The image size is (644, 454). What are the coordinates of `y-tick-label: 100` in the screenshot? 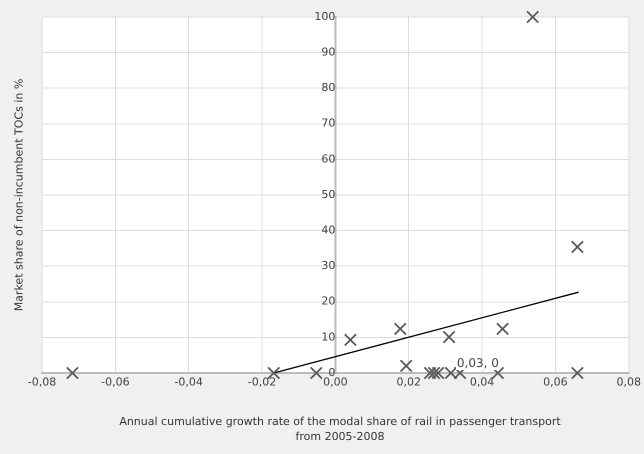 It's located at (325, 16).